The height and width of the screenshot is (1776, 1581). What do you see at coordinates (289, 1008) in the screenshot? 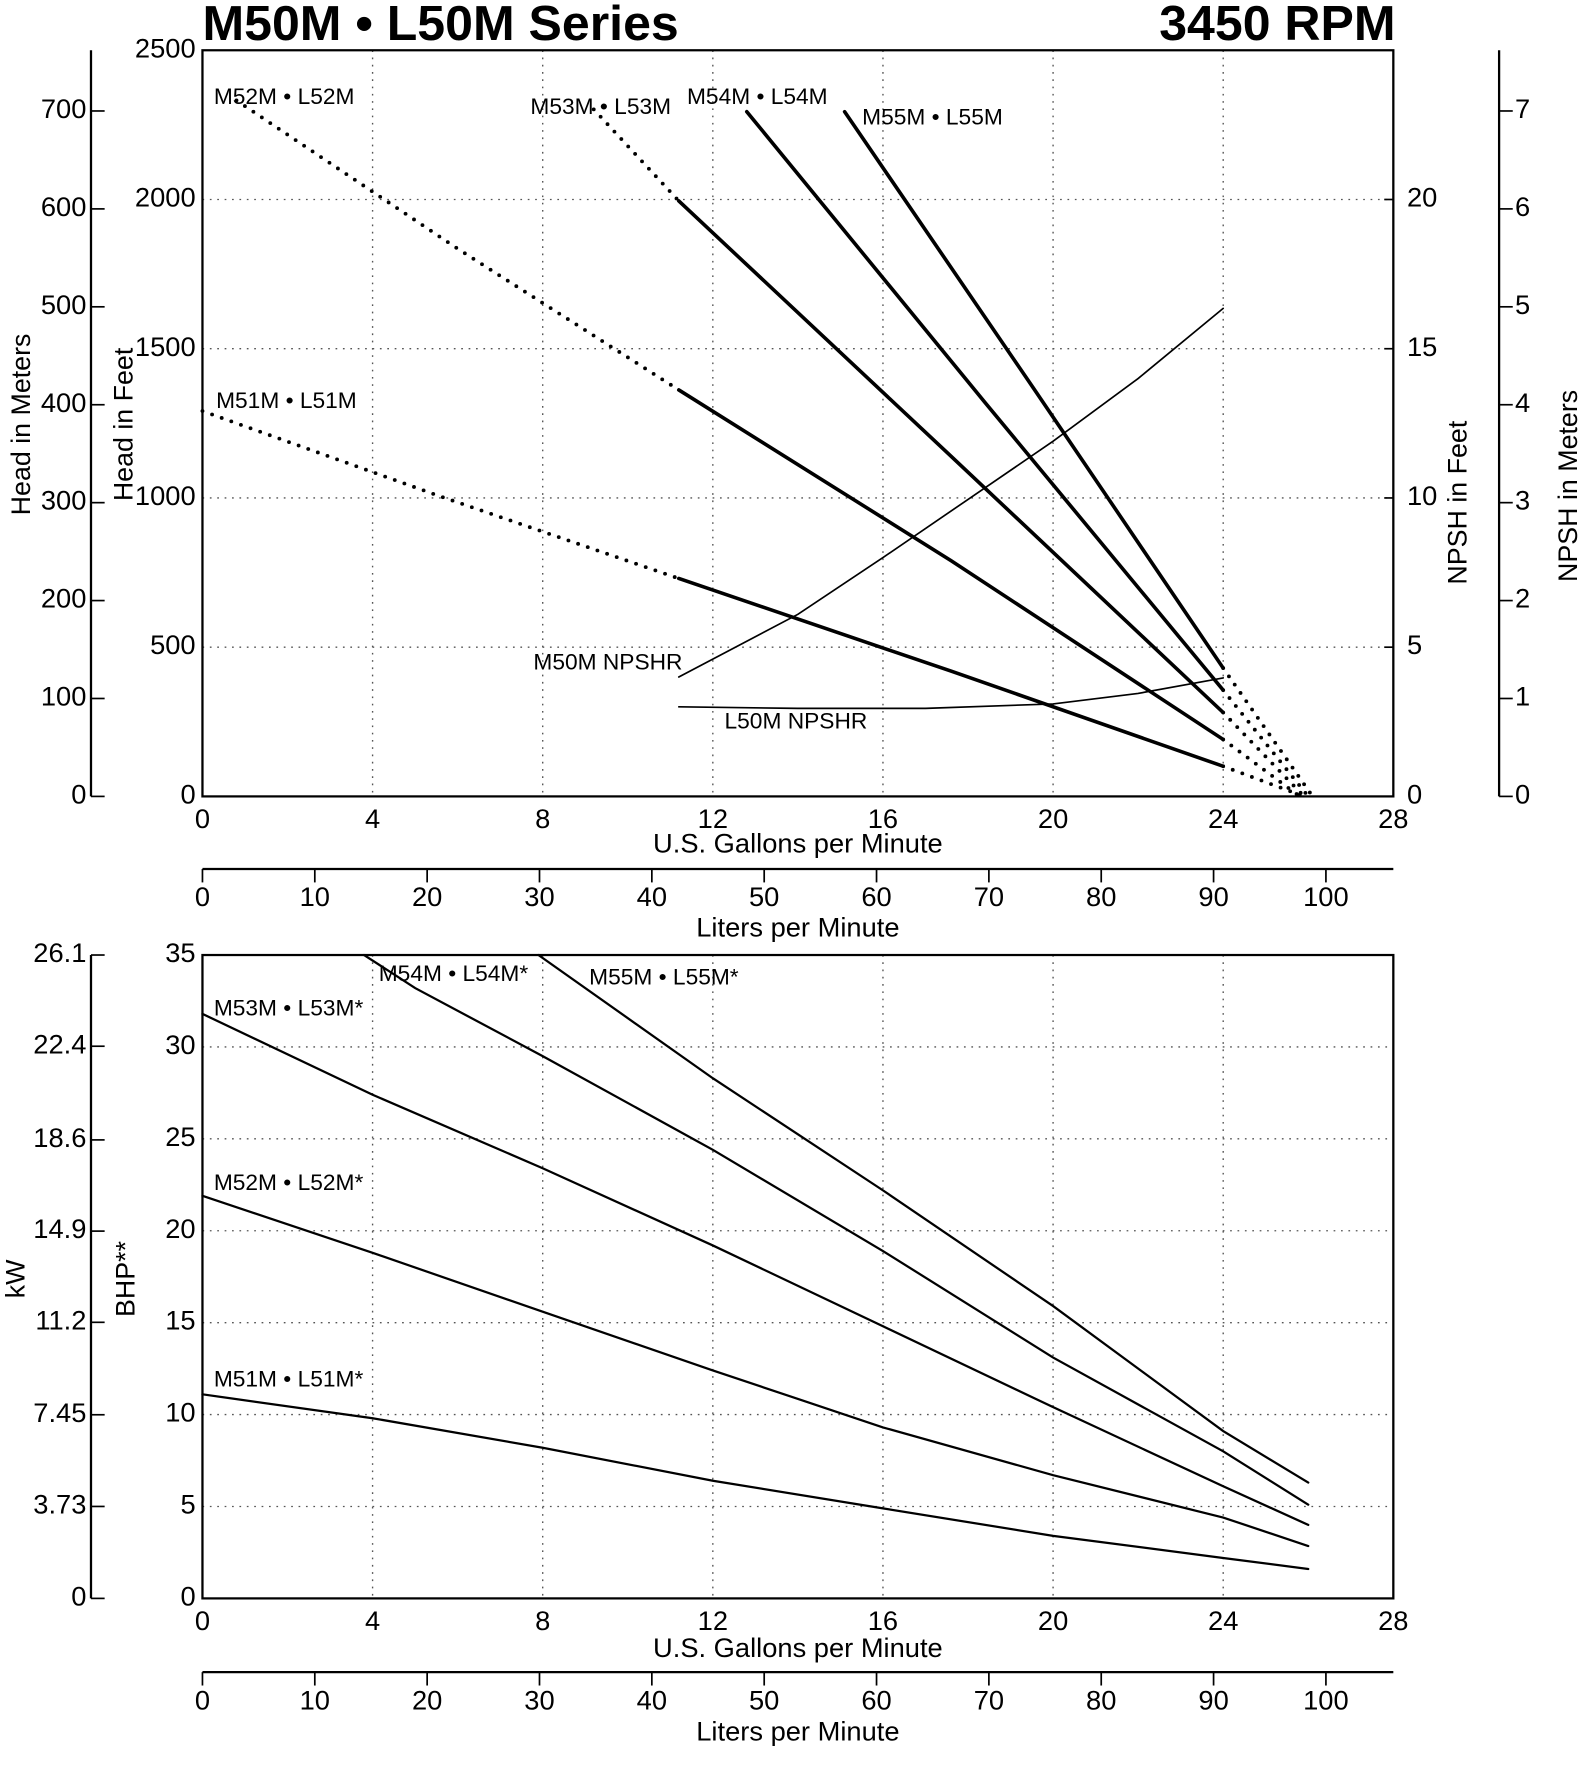
I see `curve-label: M53M • L53M*` at bounding box center [289, 1008].